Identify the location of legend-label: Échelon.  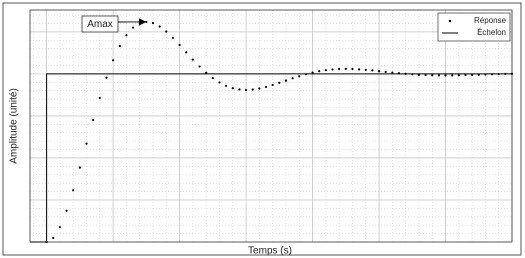
(491, 32).